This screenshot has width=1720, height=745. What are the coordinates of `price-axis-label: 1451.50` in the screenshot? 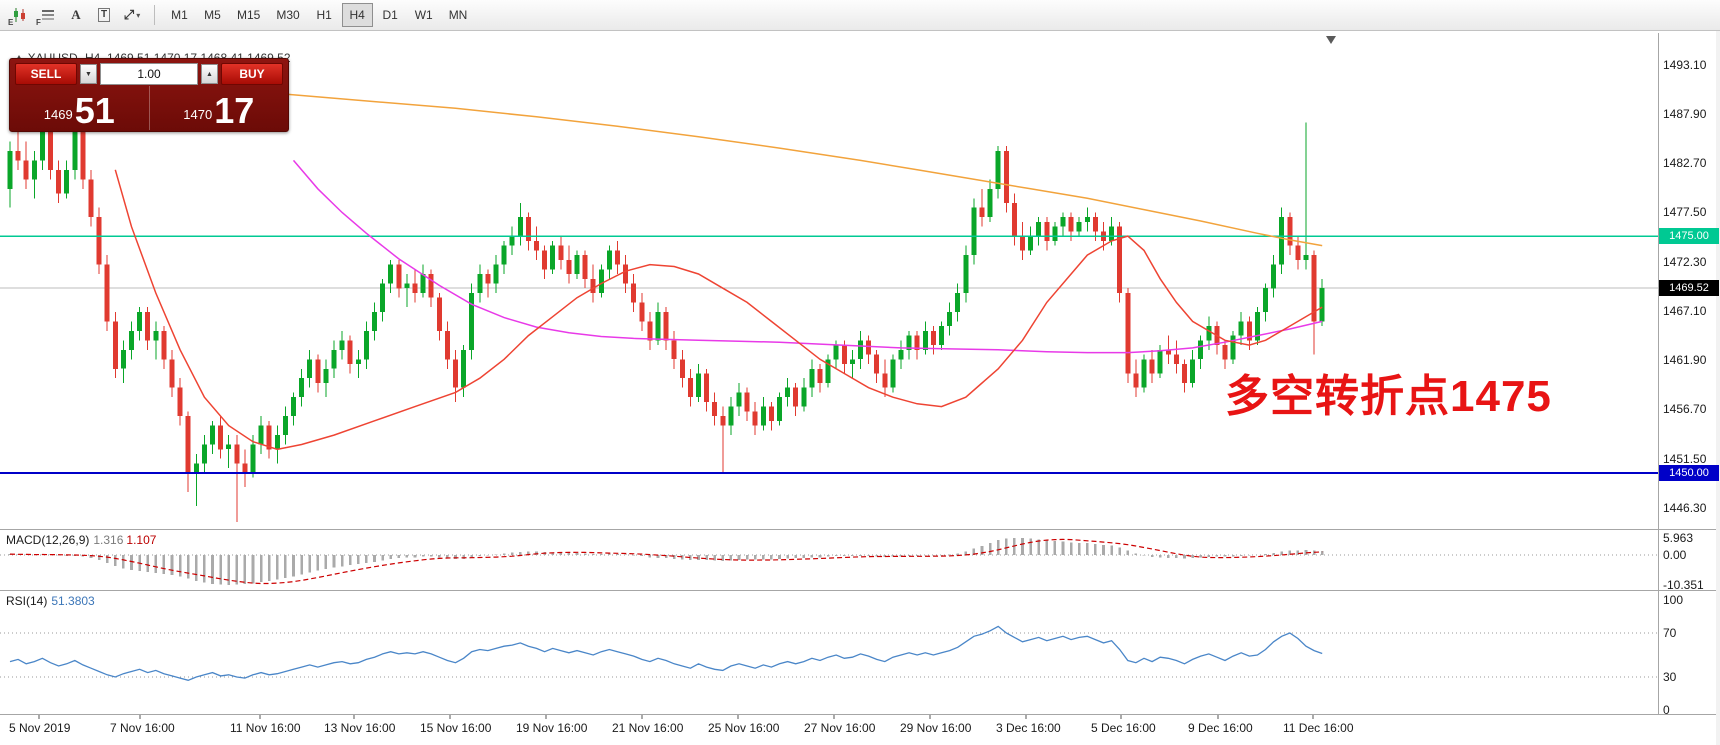 It's located at (1685, 458).